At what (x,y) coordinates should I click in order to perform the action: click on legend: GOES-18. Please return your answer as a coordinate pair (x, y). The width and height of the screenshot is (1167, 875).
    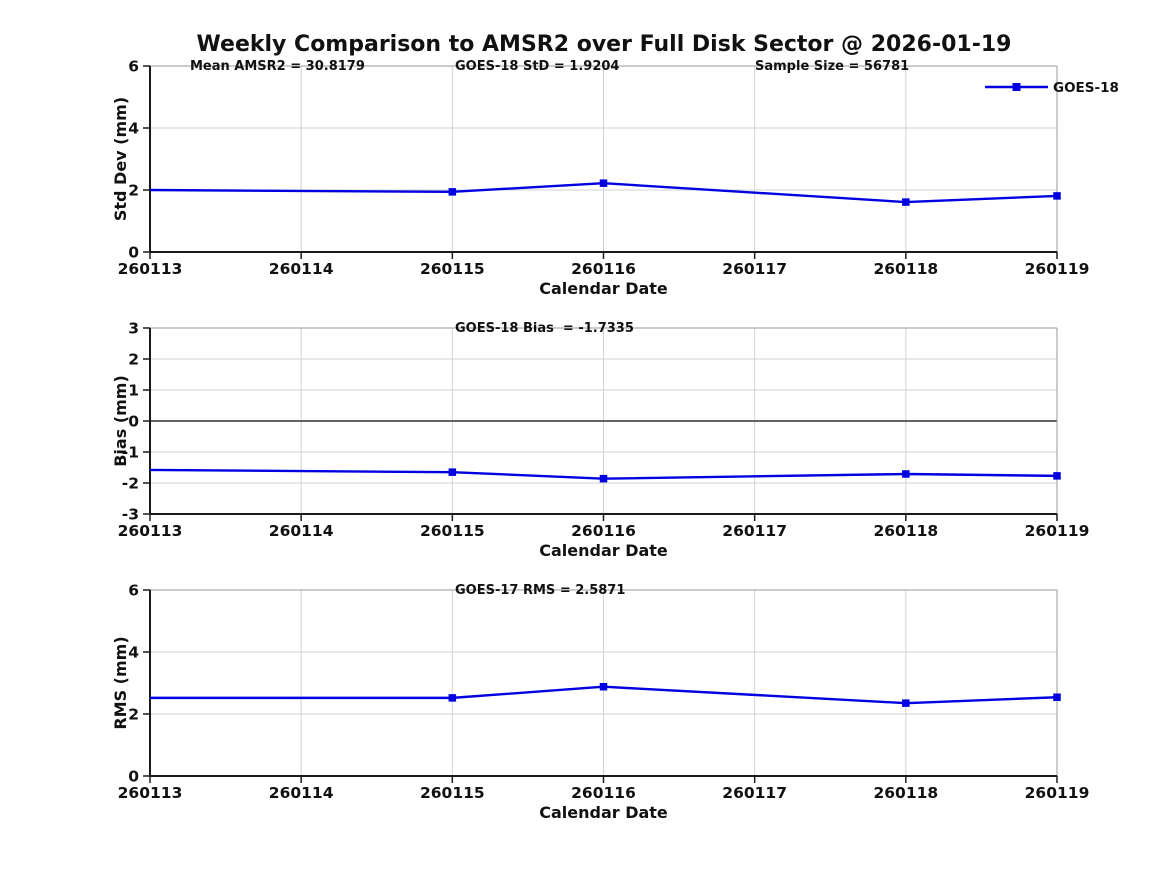
    Looking at the image, I should click on (1052, 88).